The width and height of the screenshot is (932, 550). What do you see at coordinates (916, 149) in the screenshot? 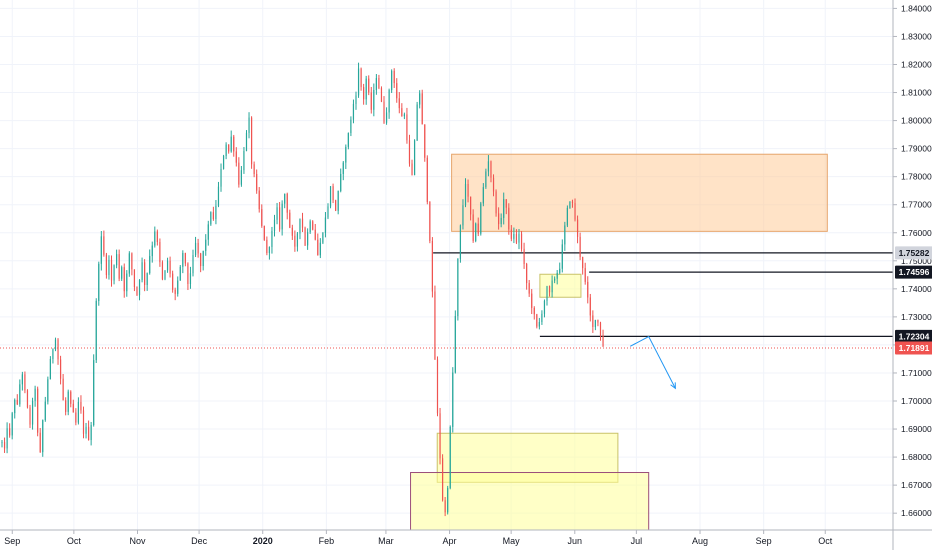
I see `y-tick-label: 1.79000` at bounding box center [916, 149].